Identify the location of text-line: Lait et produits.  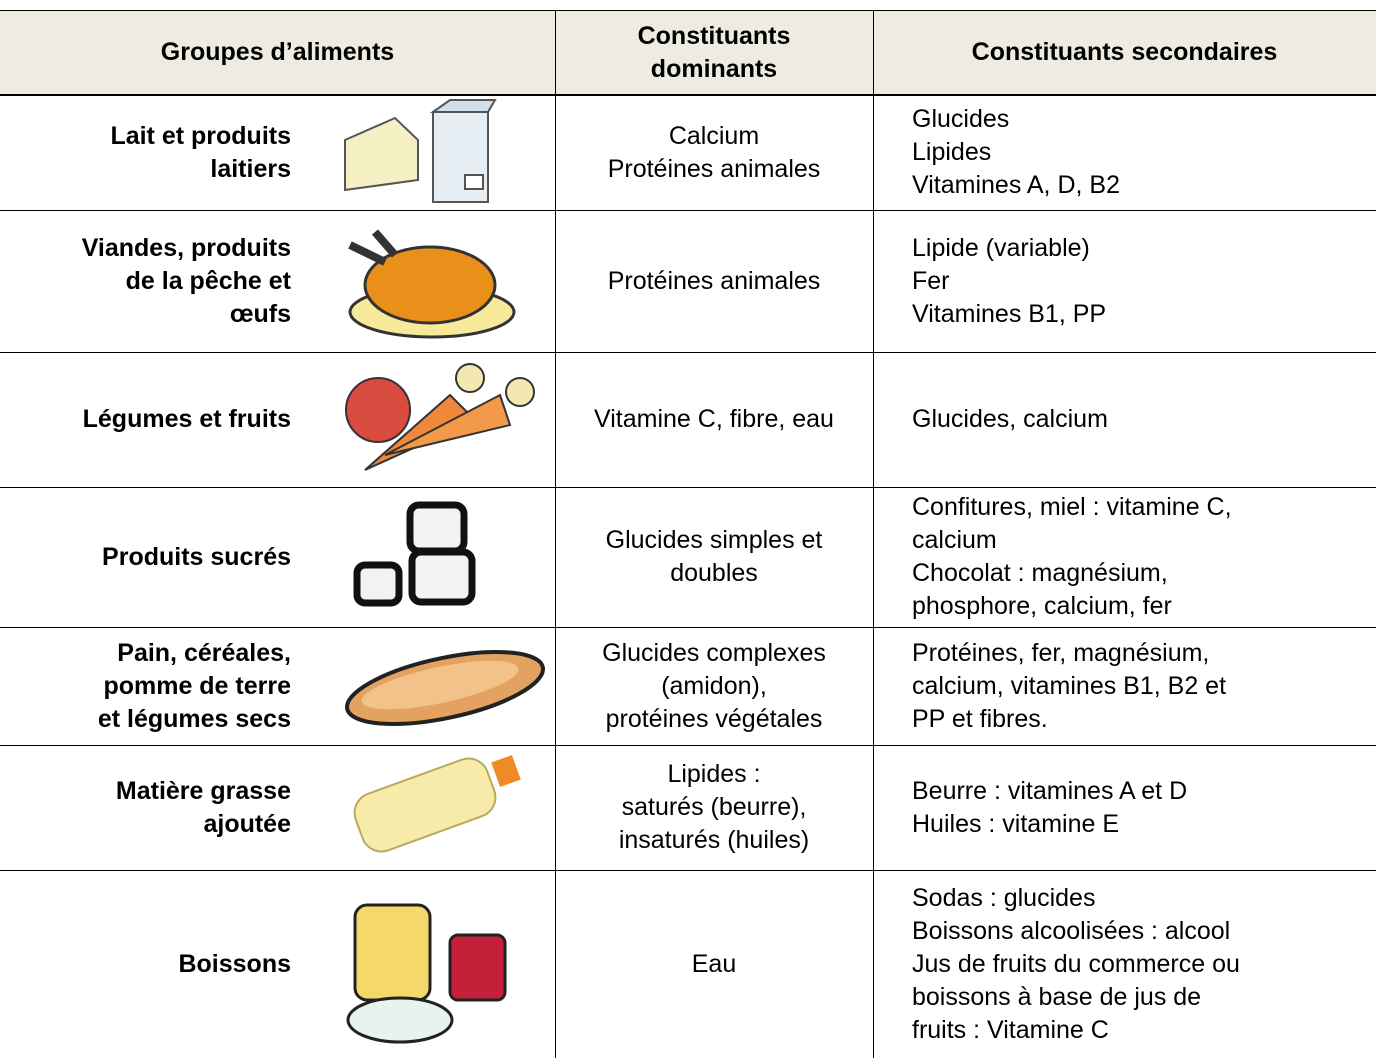
(200, 135).